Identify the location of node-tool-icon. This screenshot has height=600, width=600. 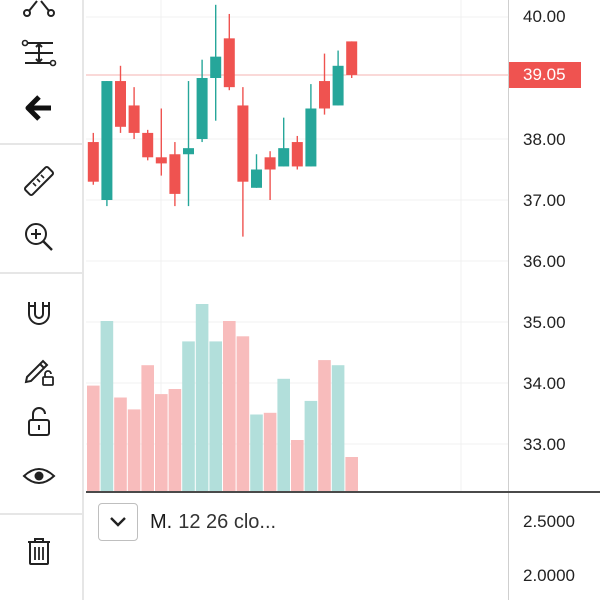
(39, 17).